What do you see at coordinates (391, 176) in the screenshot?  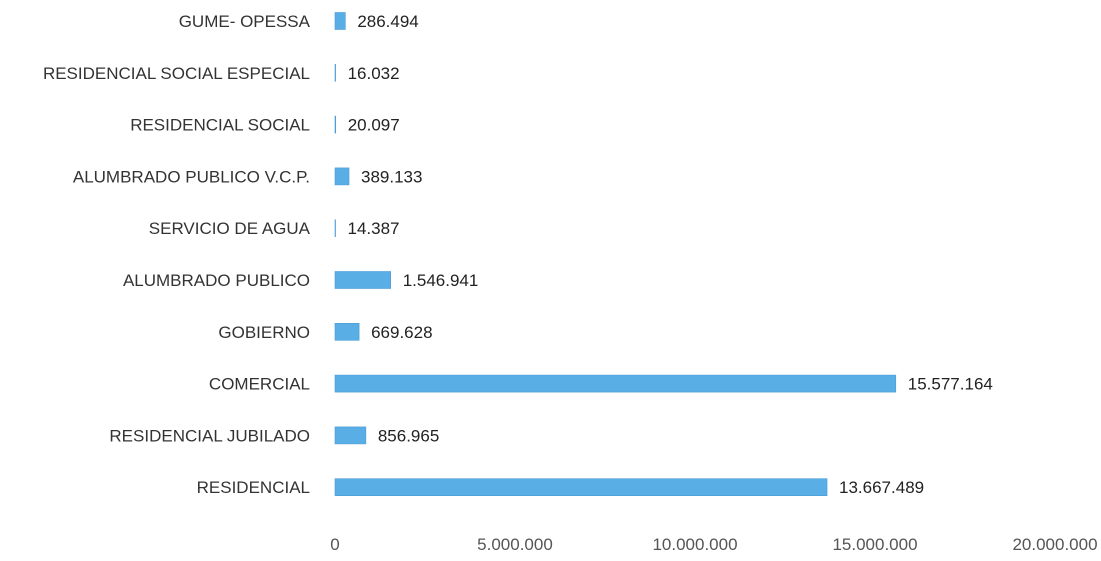 I see `value-label: 389.133` at bounding box center [391, 176].